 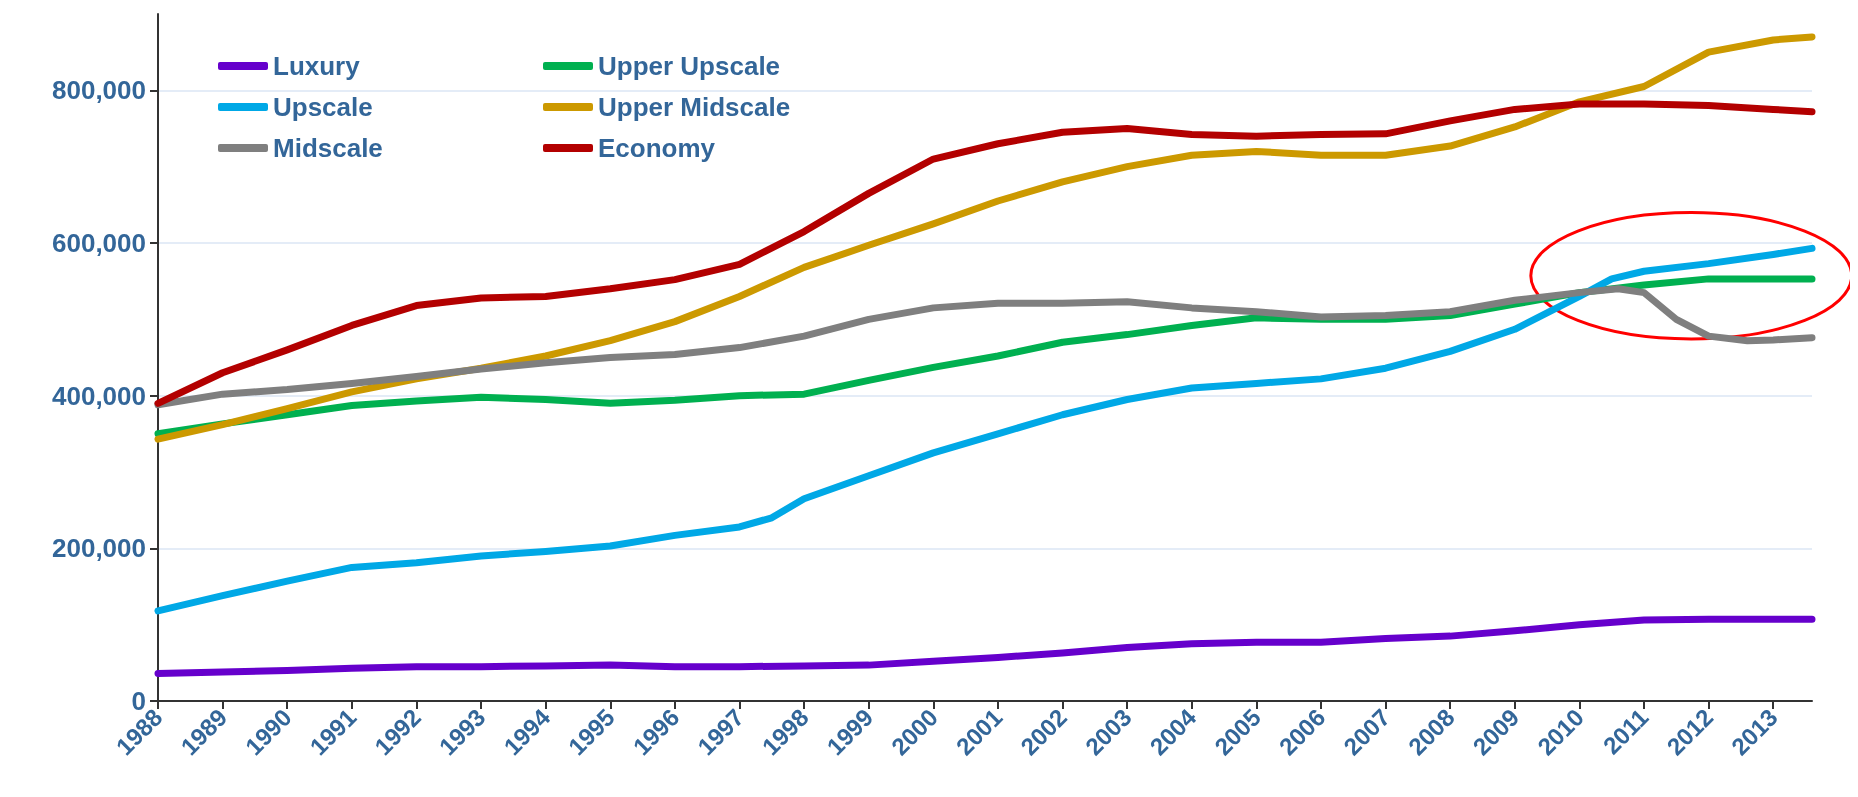 What do you see at coordinates (328, 148) in the screenshot?
I see `legend-label: Midscale` at bounding box center [328, 148].